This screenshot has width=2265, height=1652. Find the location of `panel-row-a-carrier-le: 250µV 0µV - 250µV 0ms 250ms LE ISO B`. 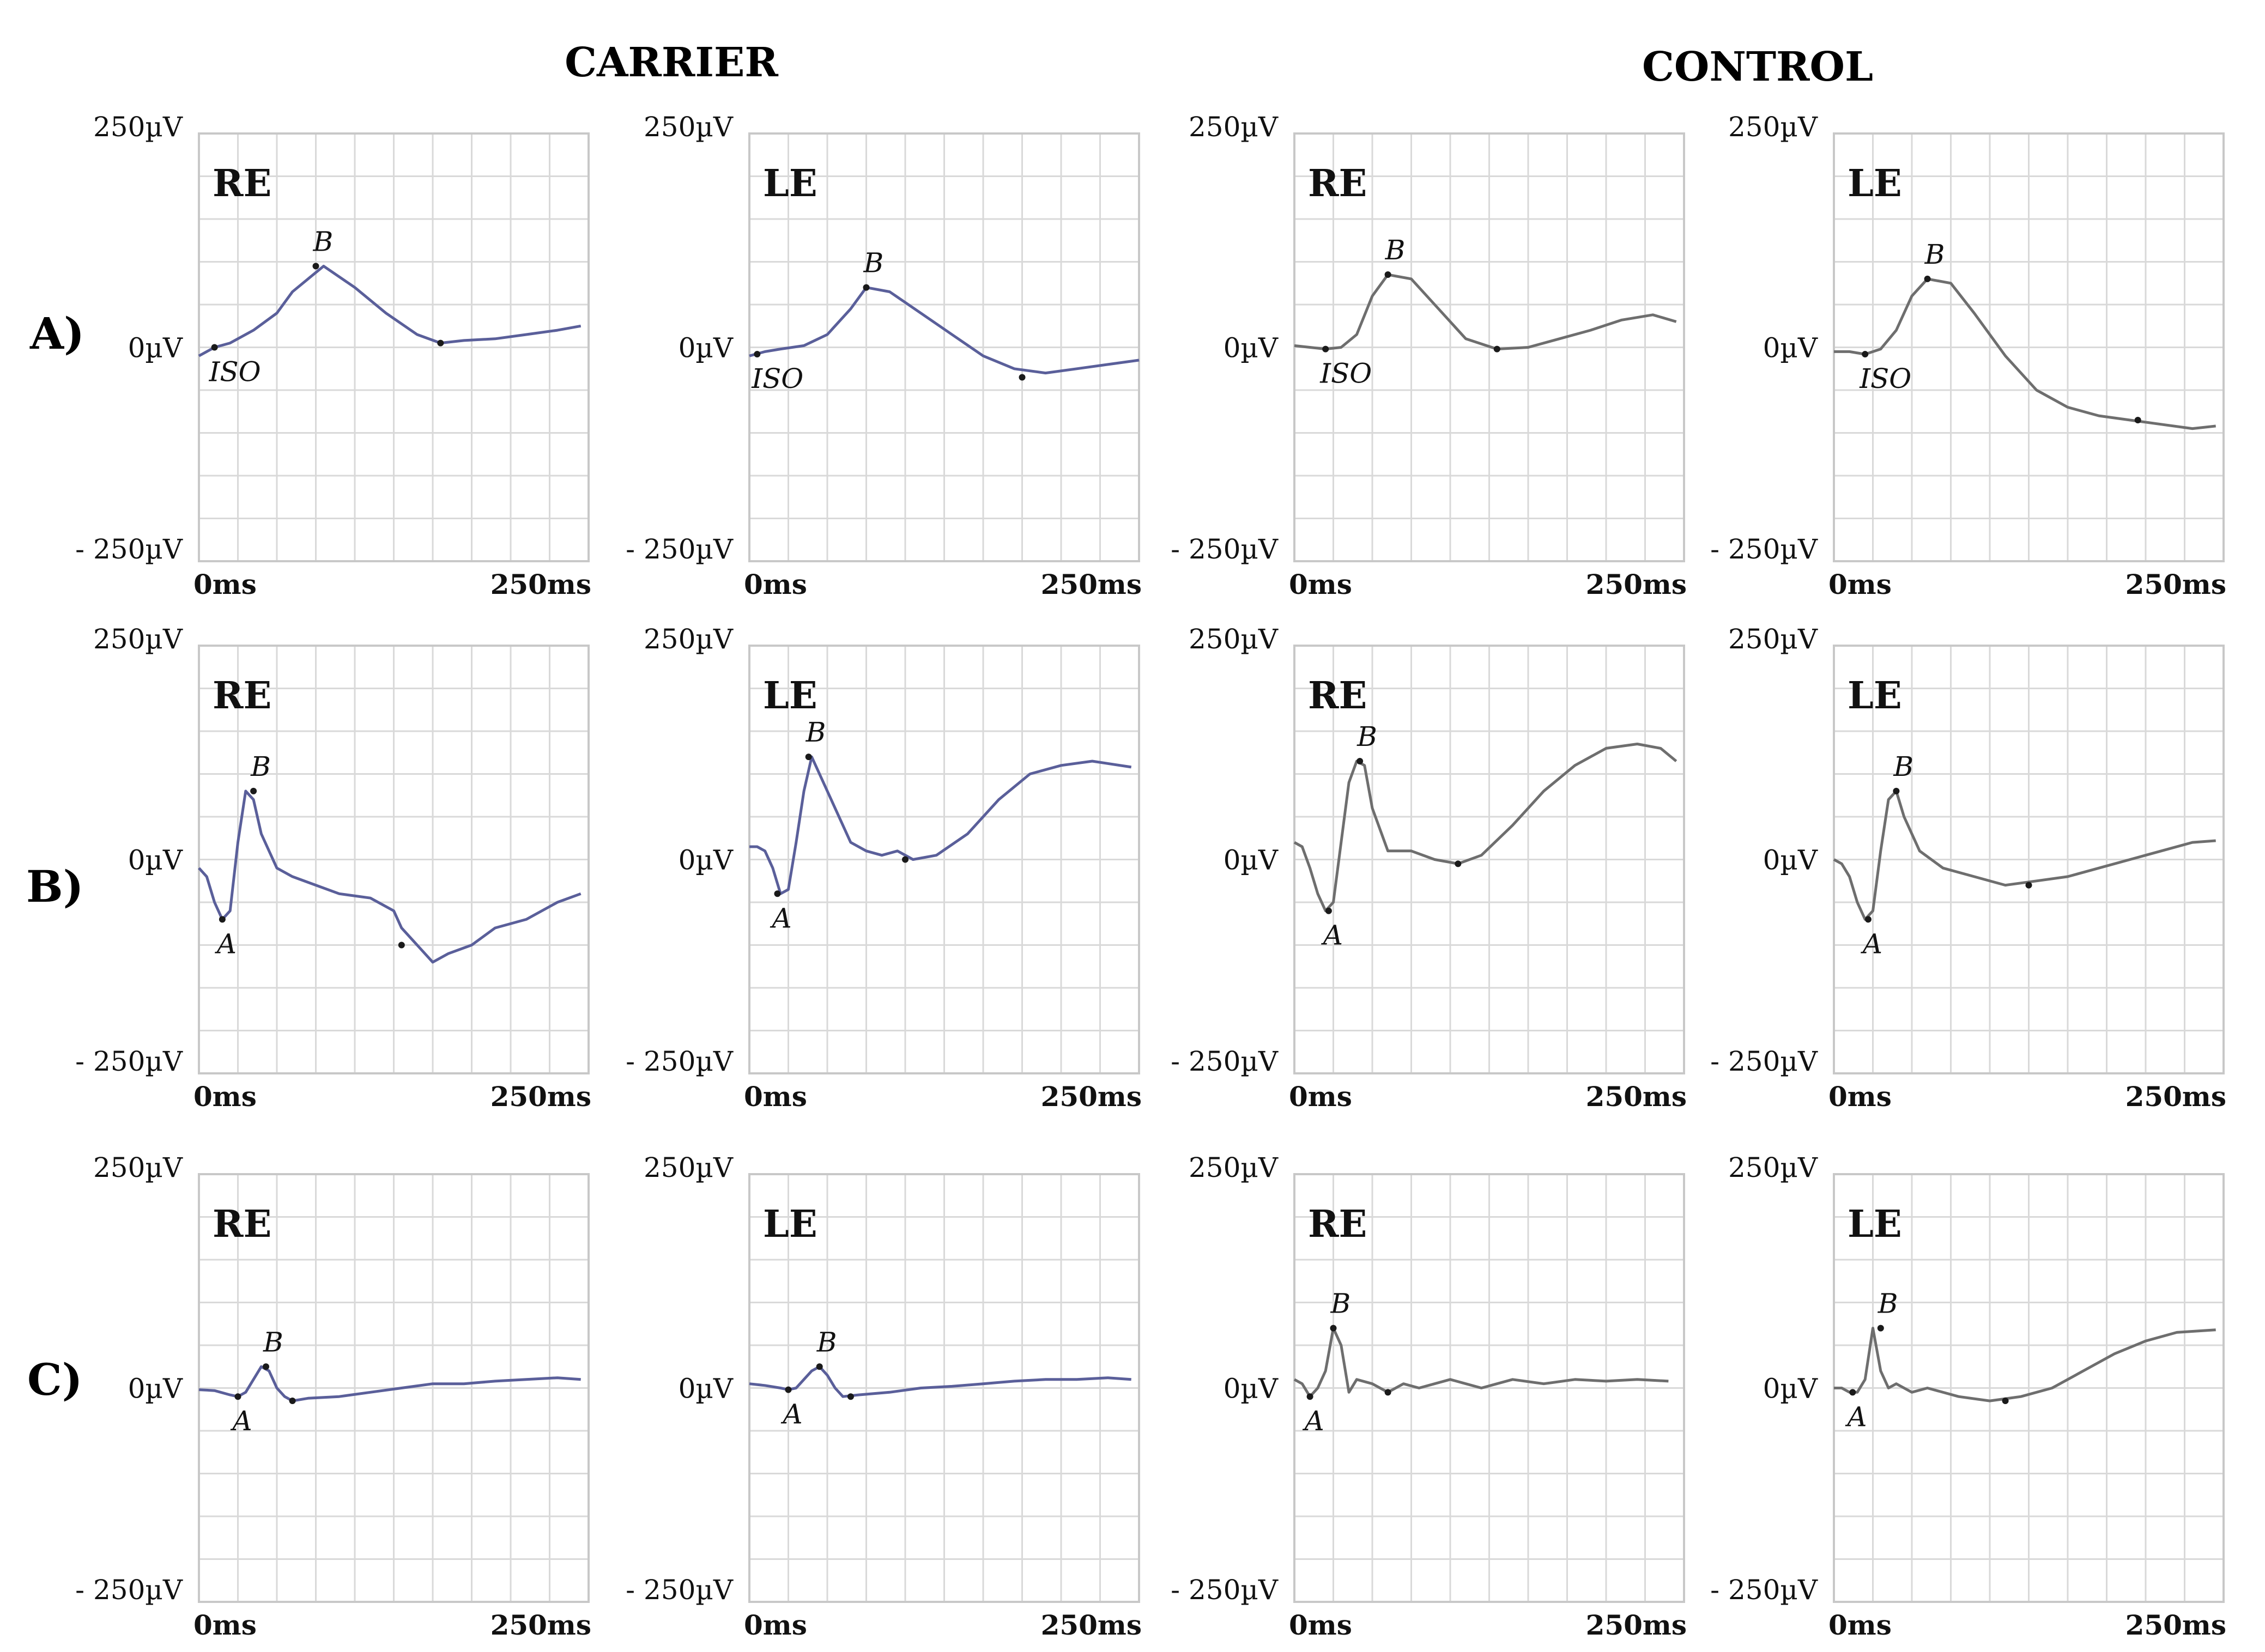

panel-row-a-carrier-le: 250µV 0µV - 250µV 0ms 250ms LE ISO B is located at coordinates (884, 355).